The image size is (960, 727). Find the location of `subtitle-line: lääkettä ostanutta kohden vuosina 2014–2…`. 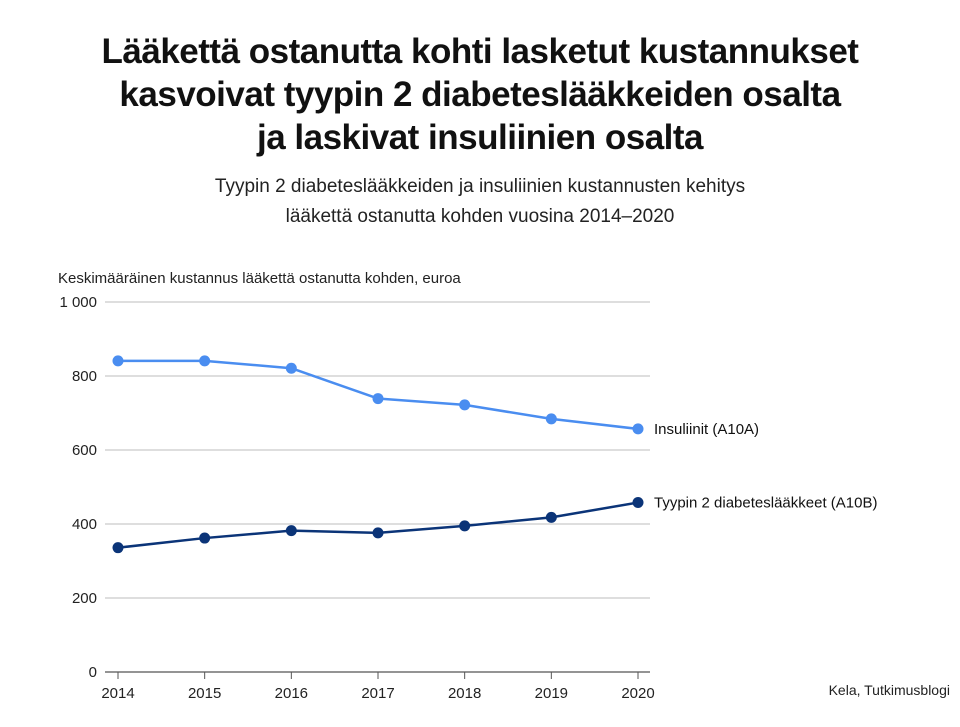

subtitle-line: lääkettä ostanutta kohden vuosina 2014–2… is located at coordinates (480, 216).